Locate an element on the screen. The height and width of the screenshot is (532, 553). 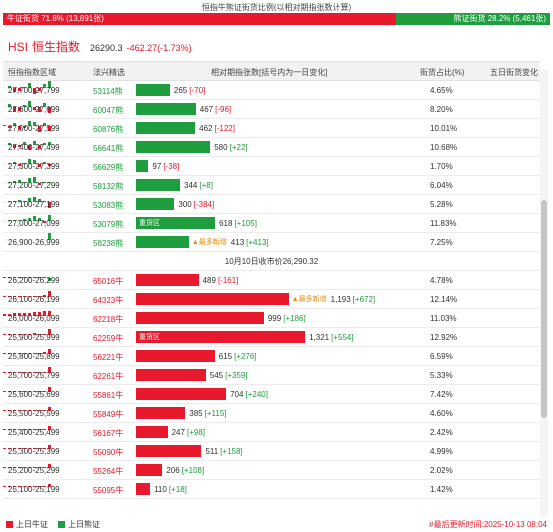
warrant-code-link: 58132熊 is located at coordinates (108, 186).